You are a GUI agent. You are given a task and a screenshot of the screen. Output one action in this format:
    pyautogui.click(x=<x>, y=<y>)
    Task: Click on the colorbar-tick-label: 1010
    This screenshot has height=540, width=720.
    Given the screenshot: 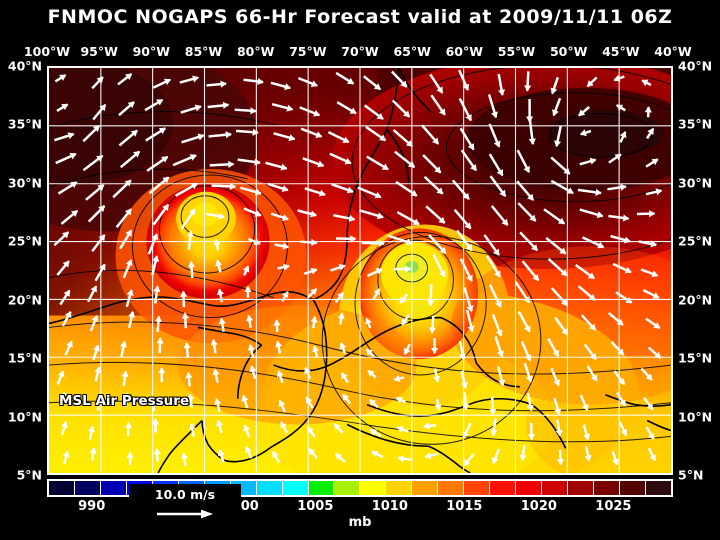 What is the action you would take?
    pyautogui.click(x=389, y=506)
    